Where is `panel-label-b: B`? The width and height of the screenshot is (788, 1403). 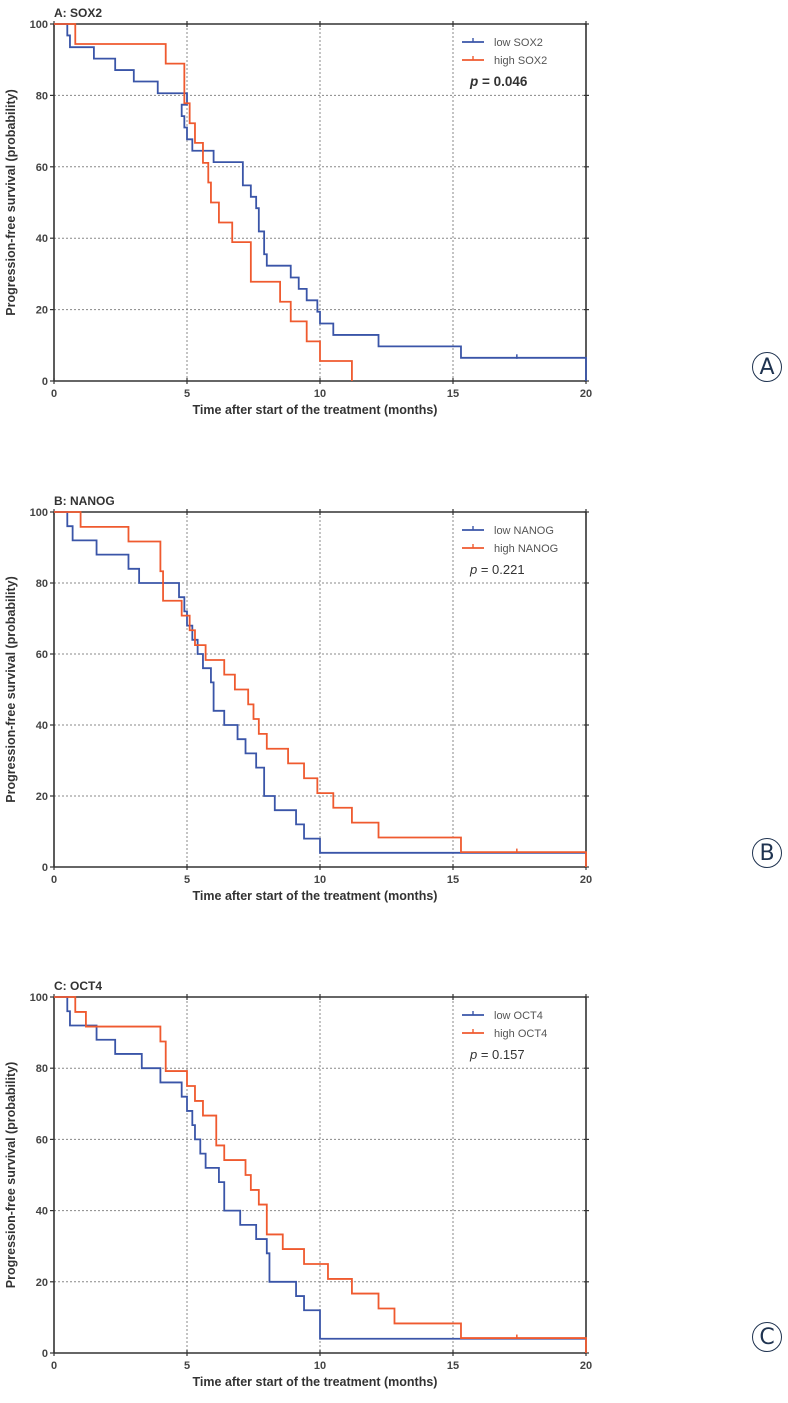
panel-label-b: B is located at coordinates (767, 853).